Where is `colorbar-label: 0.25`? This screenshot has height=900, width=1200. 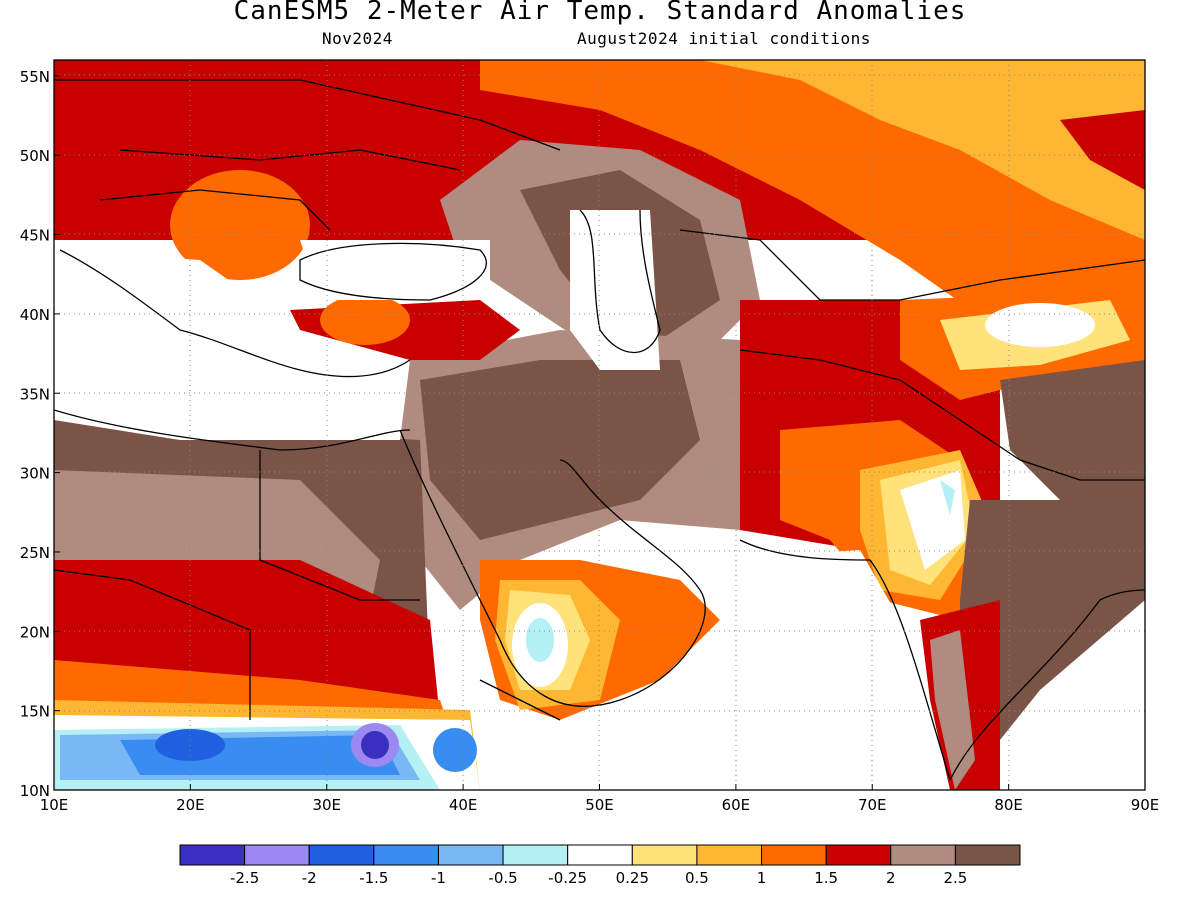
colorbar-label: 0.25 is located at coordinates (632, 878).